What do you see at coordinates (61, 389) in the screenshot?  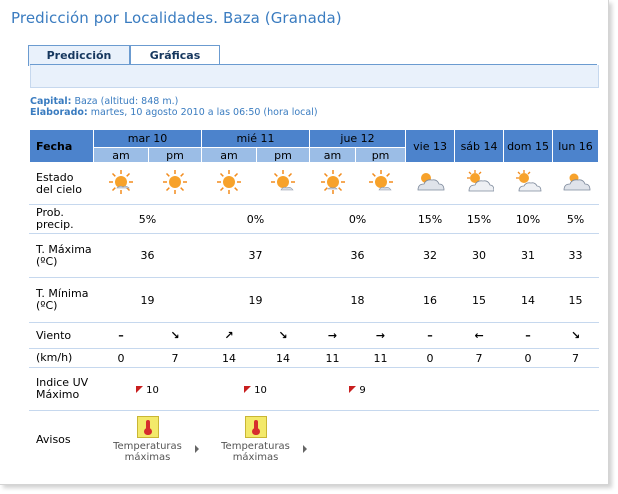 I see `row-label-uv: Indice UV Máximo` at bounding box center [61, 389].